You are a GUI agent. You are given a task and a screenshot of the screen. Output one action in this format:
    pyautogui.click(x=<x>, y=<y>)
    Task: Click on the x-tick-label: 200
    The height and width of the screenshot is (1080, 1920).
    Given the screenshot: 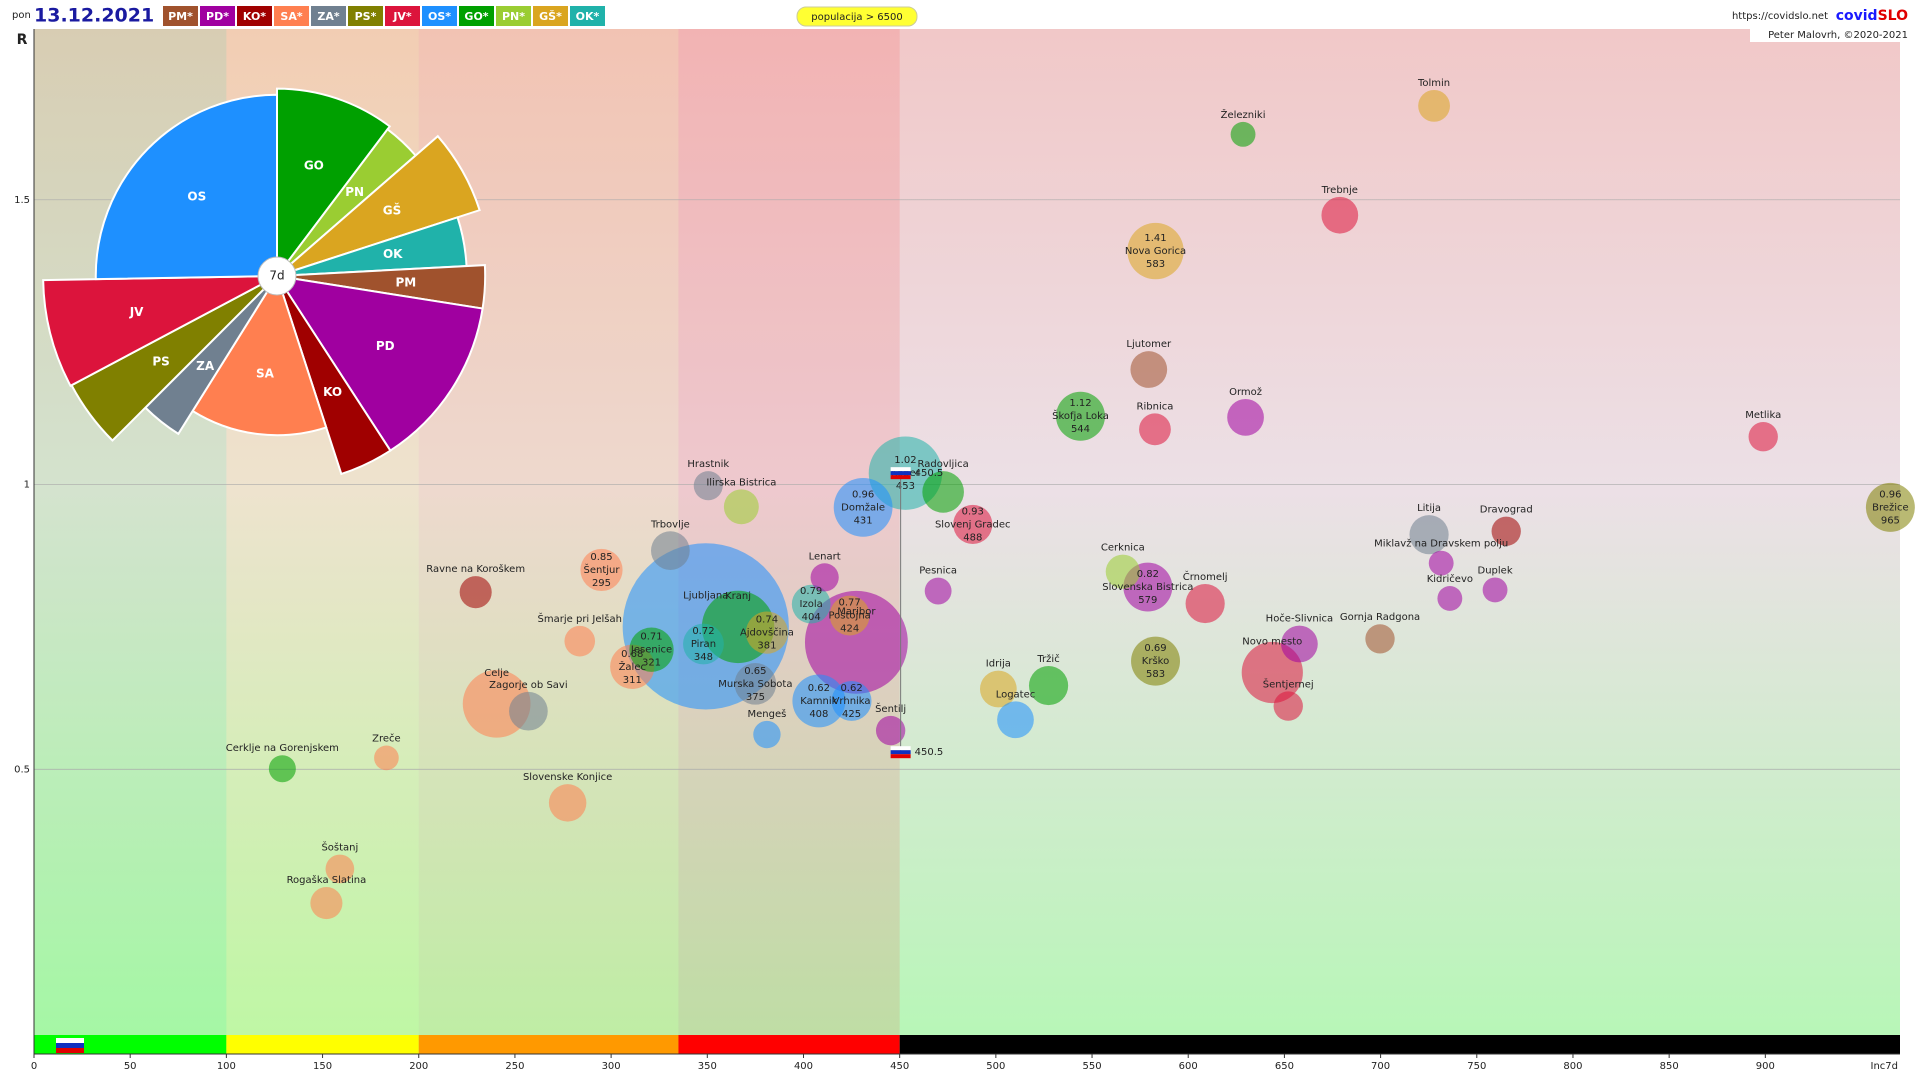 What is the action you would take?
    pyautogui.click(x=418, y=1066)
    